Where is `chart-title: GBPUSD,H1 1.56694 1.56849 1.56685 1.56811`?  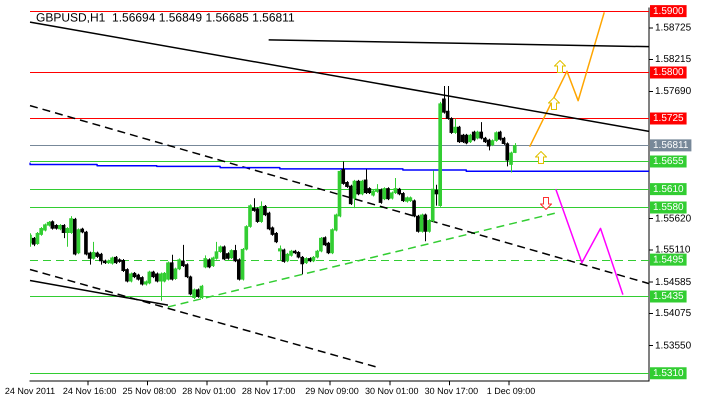 chart-title: GBPUSD,H1 1.56694 1.56849 1.56685 1.56811 is located at coordinates (165, 17).